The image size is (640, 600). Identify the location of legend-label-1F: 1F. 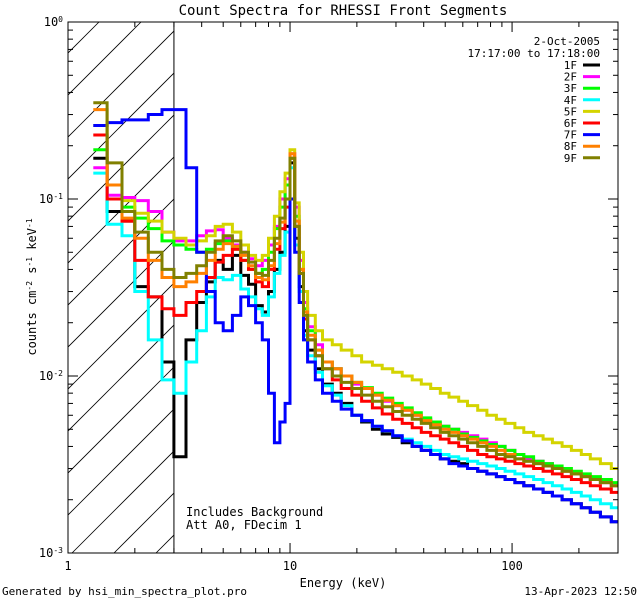
(570, 65).